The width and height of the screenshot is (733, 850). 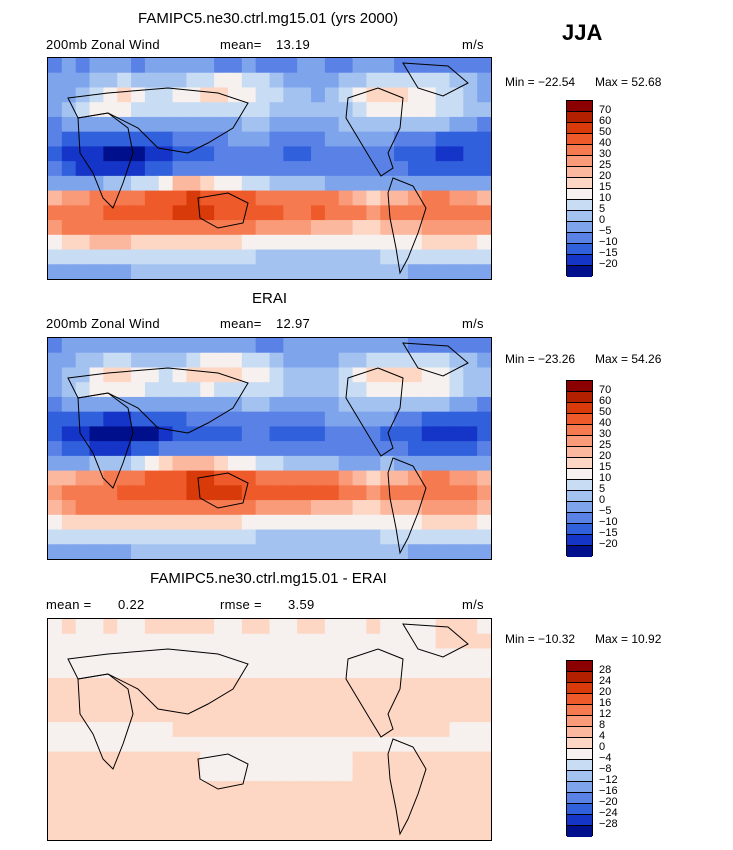 I want to click on colorbar-tick-label: 8, so click(x=602, y=725).